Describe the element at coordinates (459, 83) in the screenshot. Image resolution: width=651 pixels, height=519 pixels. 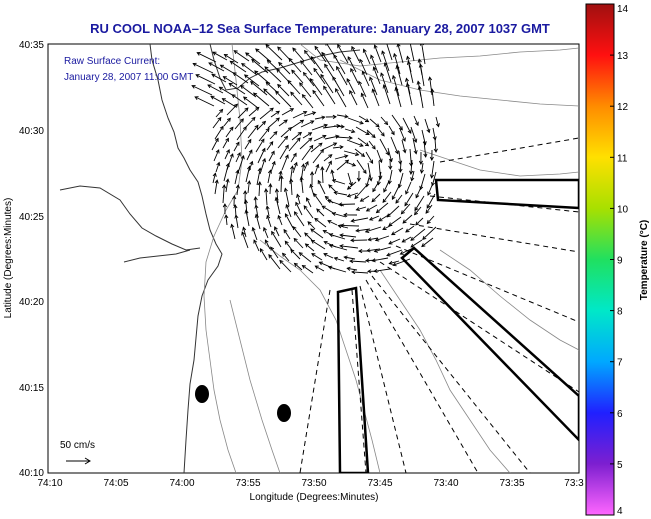
I see `sst-contour` at that location.